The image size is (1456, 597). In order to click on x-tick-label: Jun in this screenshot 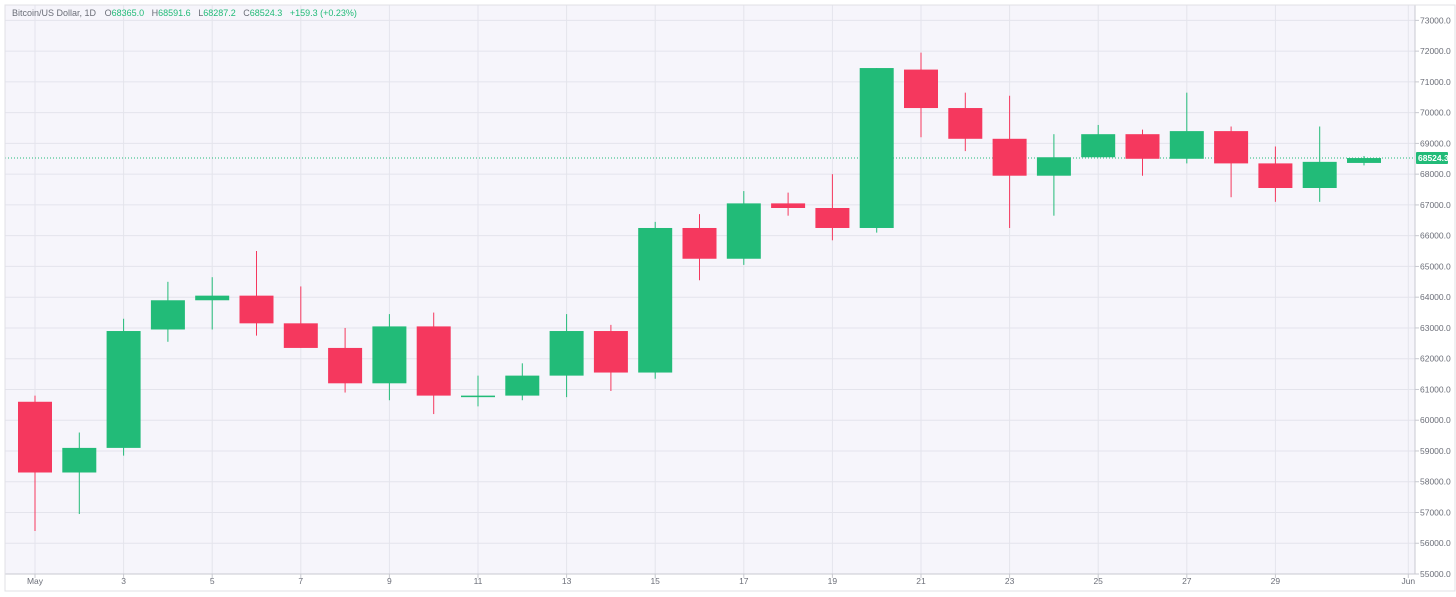, I will do `click(1408, 581)`.